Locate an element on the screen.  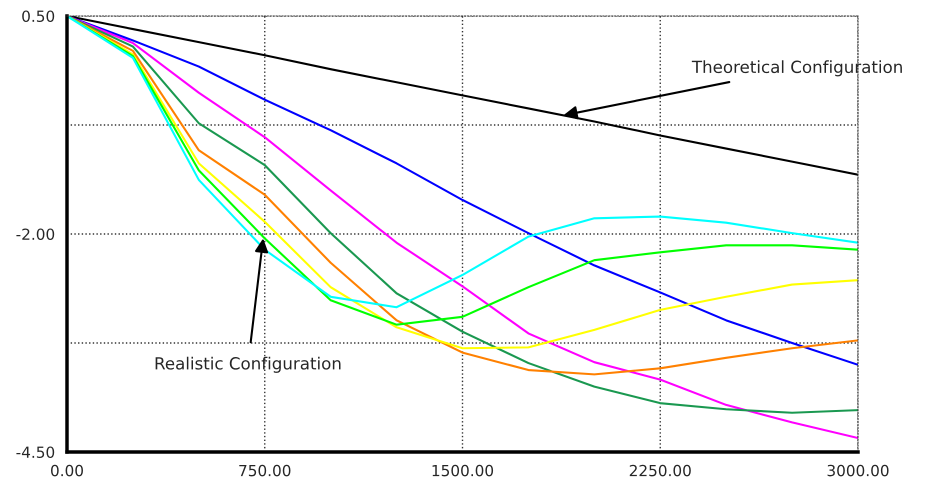
y-tick-label: 0.50 is located at coordinates (38, 16).